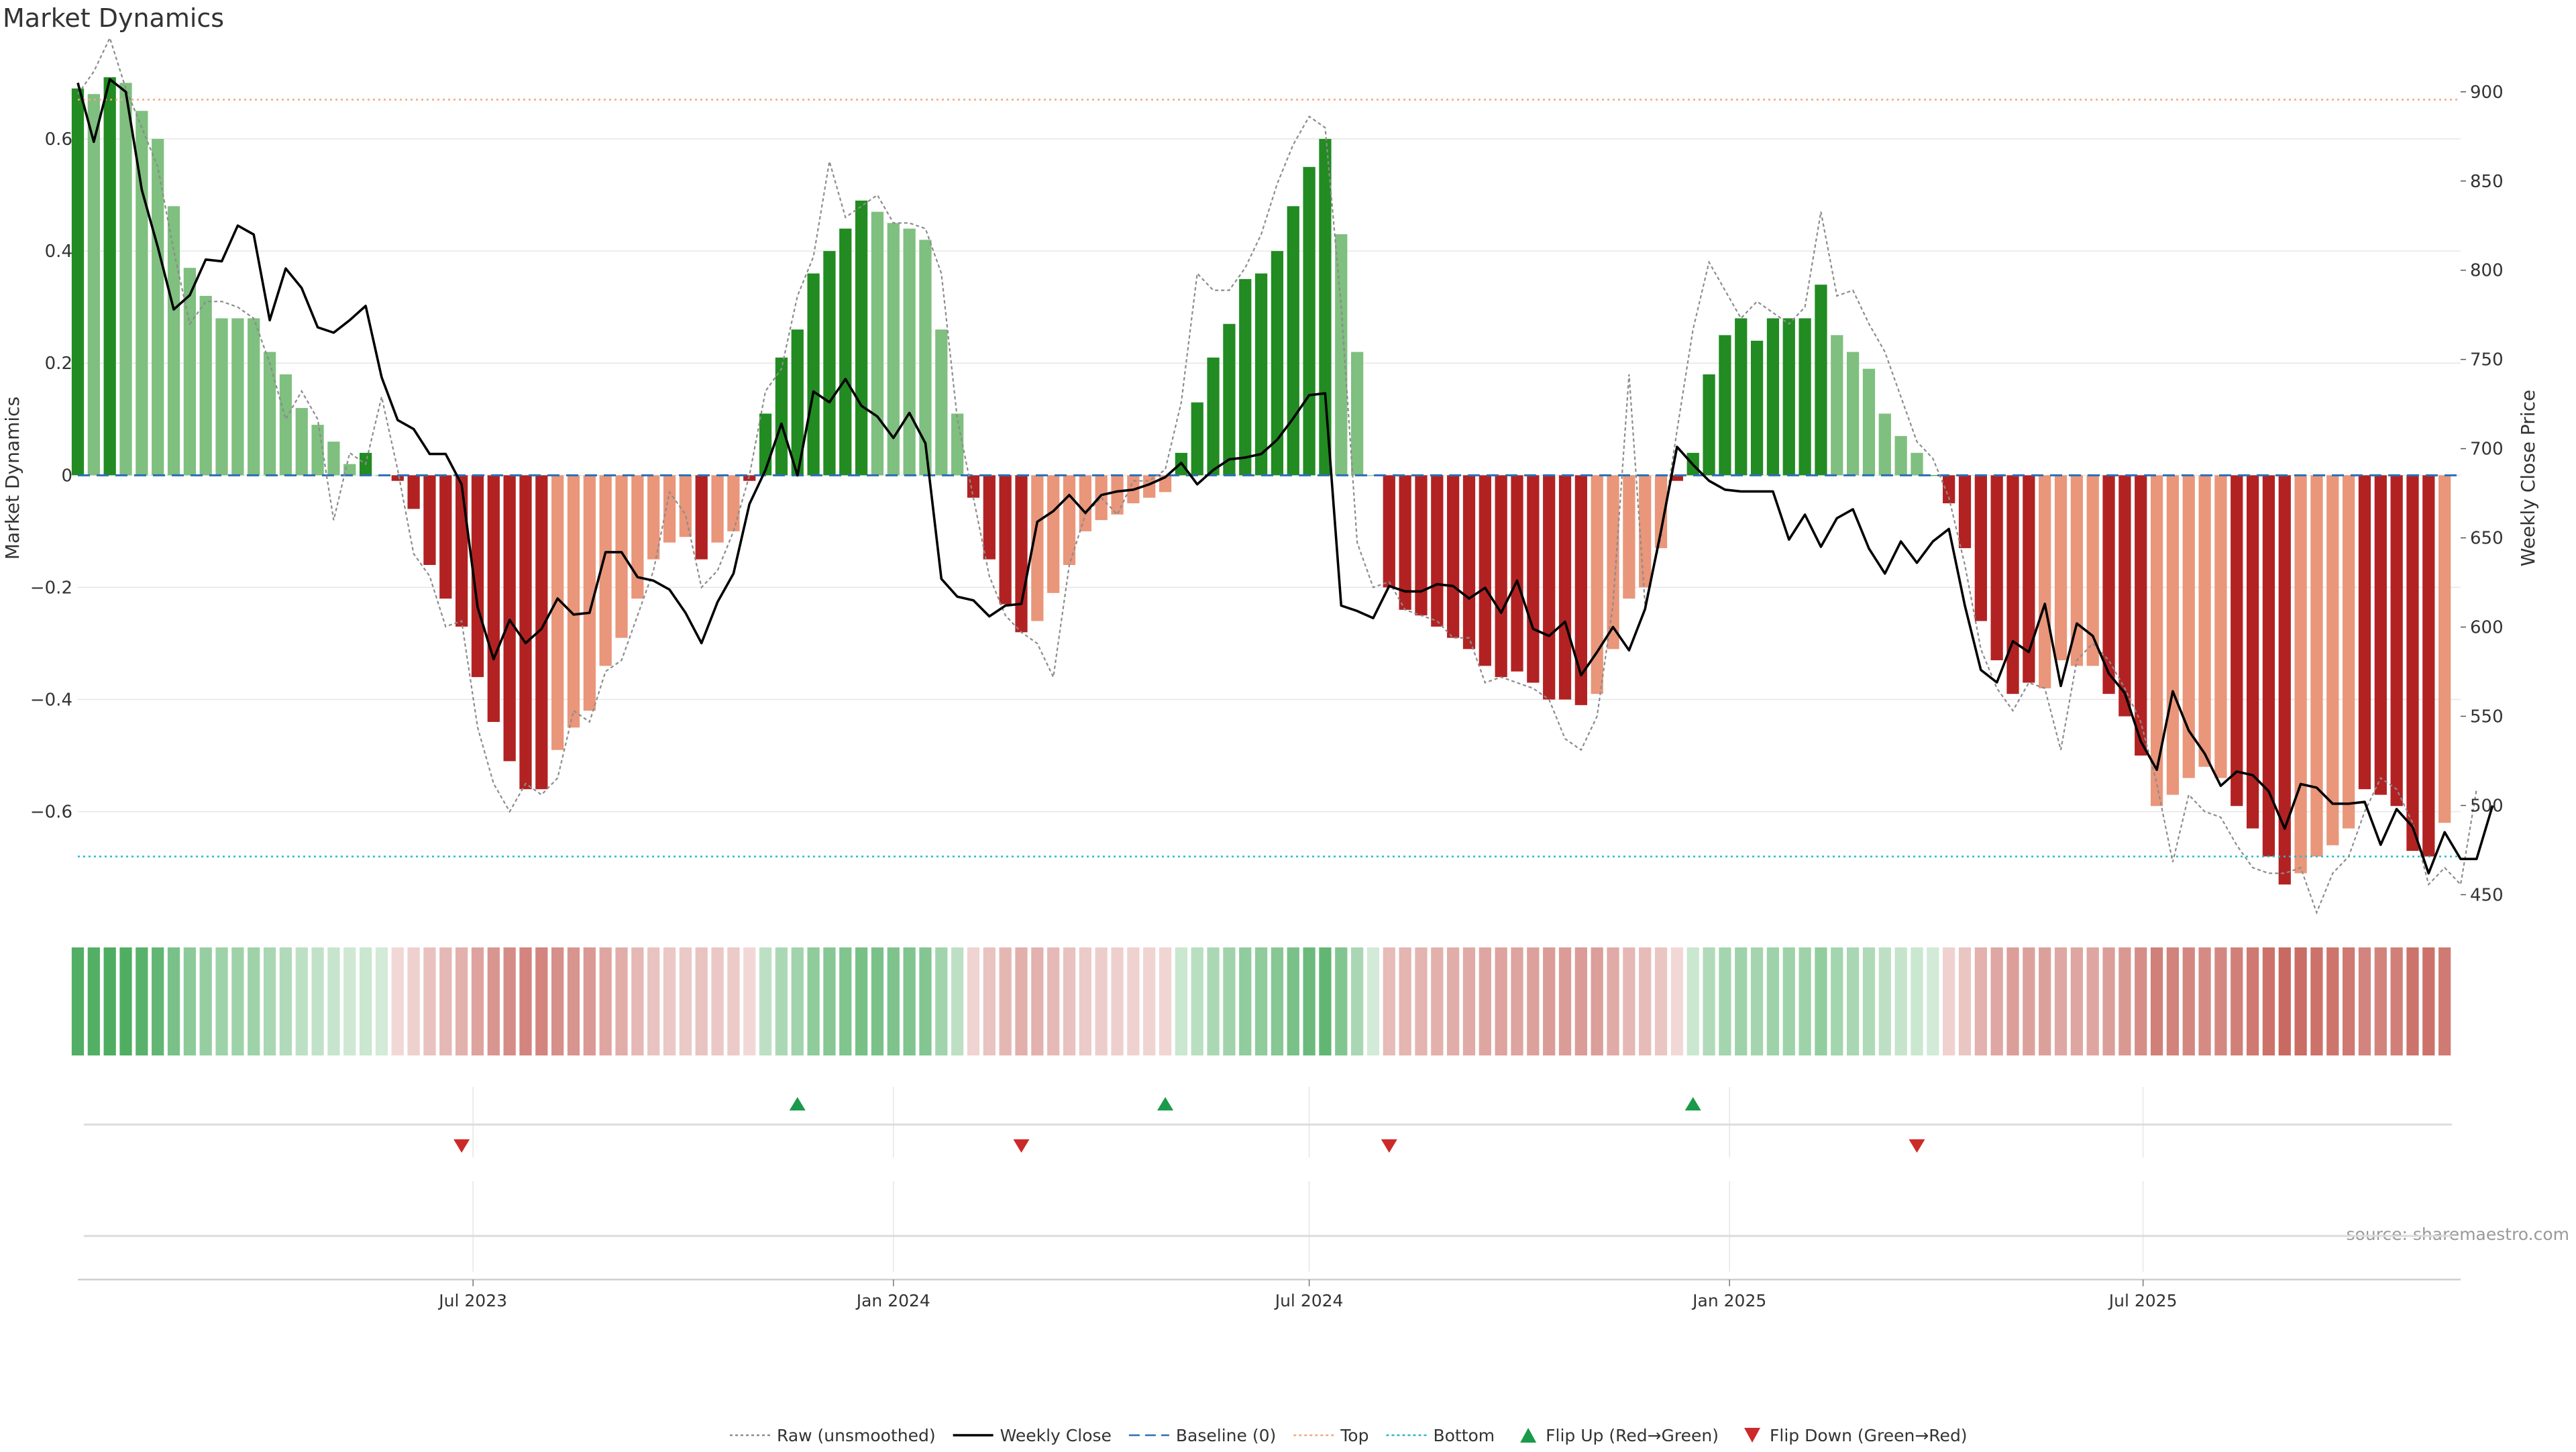  I want to click on x-tick-label: Jul 2025, so click(2143, 1301).